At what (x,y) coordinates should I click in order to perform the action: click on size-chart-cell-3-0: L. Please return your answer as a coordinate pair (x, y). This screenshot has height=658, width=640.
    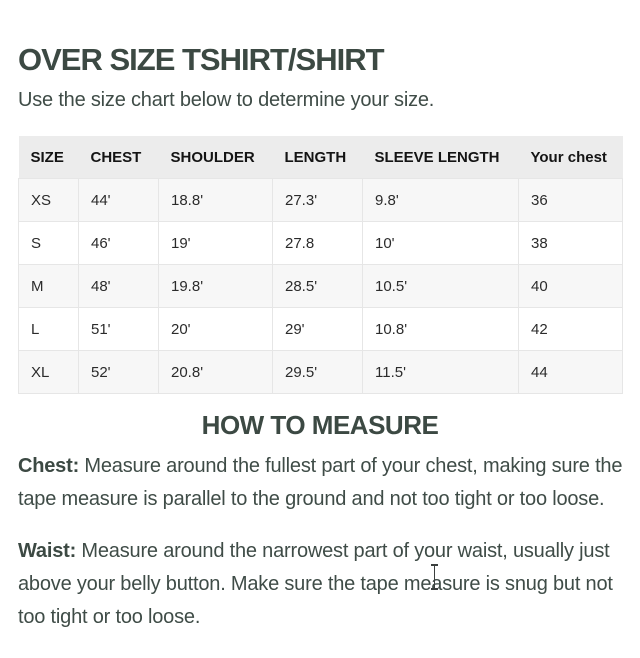
    Looking at the image, I should click on (48, 329).